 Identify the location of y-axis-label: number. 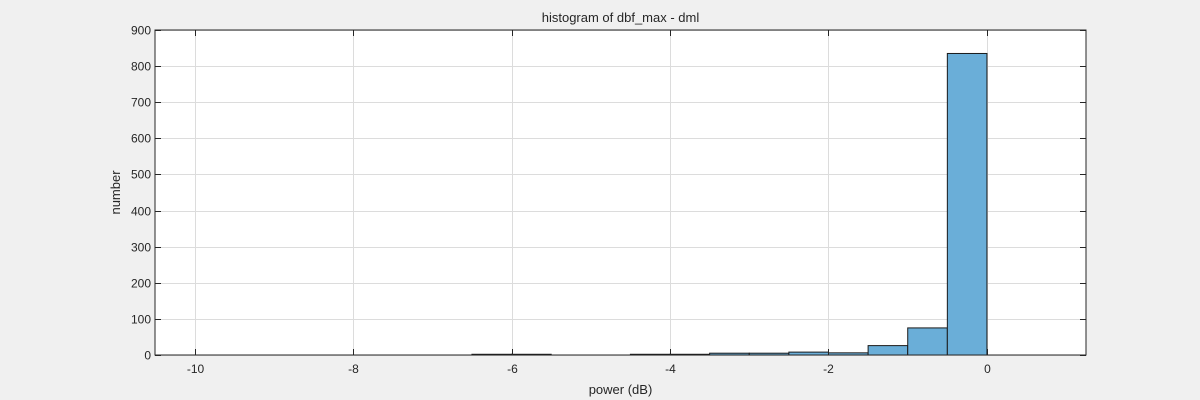
(115, 192).